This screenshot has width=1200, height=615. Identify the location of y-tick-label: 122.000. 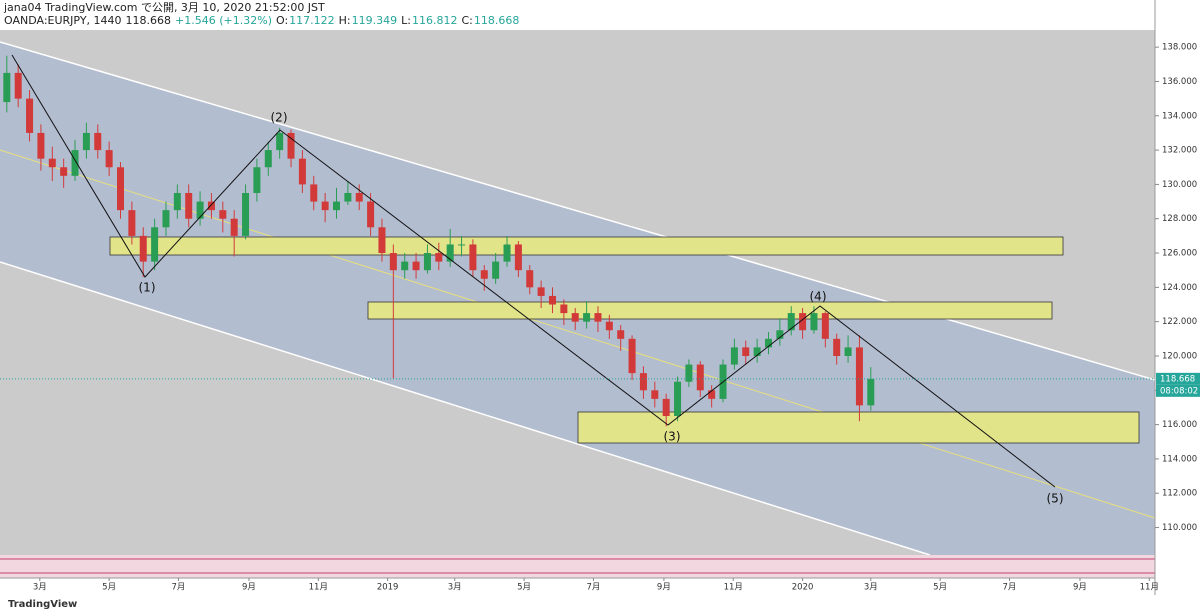
(1179, 322).